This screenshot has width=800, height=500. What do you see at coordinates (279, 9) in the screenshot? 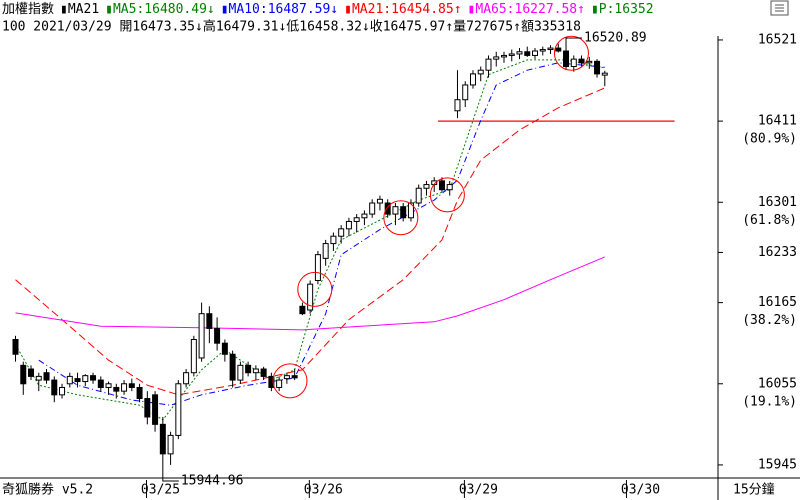
I see `legend-item: ▮MA10:16487.59↓` at bounding box center [279, 9].